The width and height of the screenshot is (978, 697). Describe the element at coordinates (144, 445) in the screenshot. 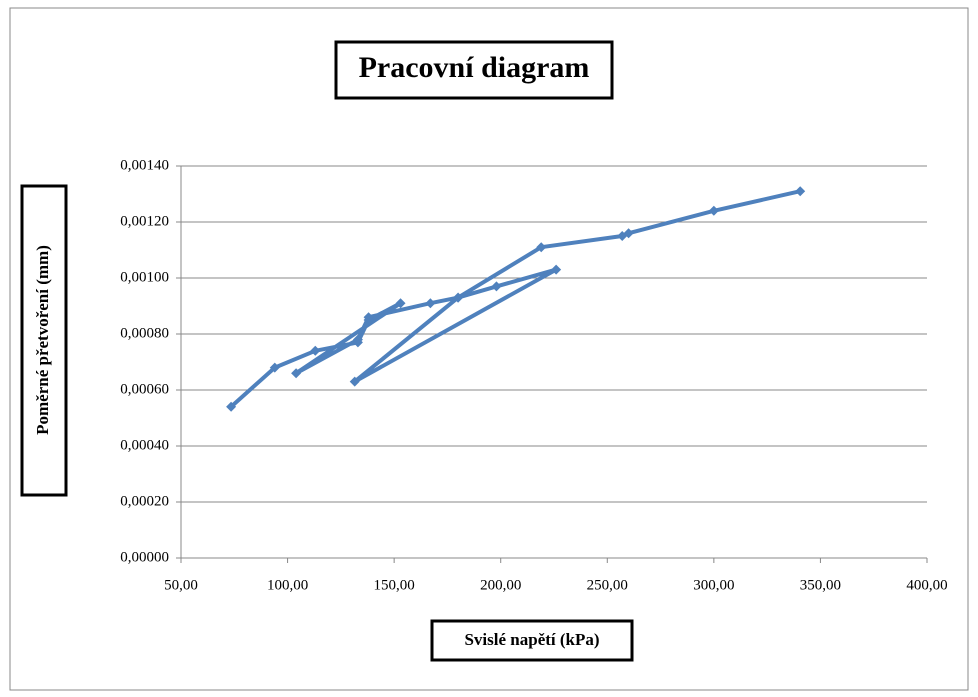

I see `y-tick-label: 0,00040` at that location.